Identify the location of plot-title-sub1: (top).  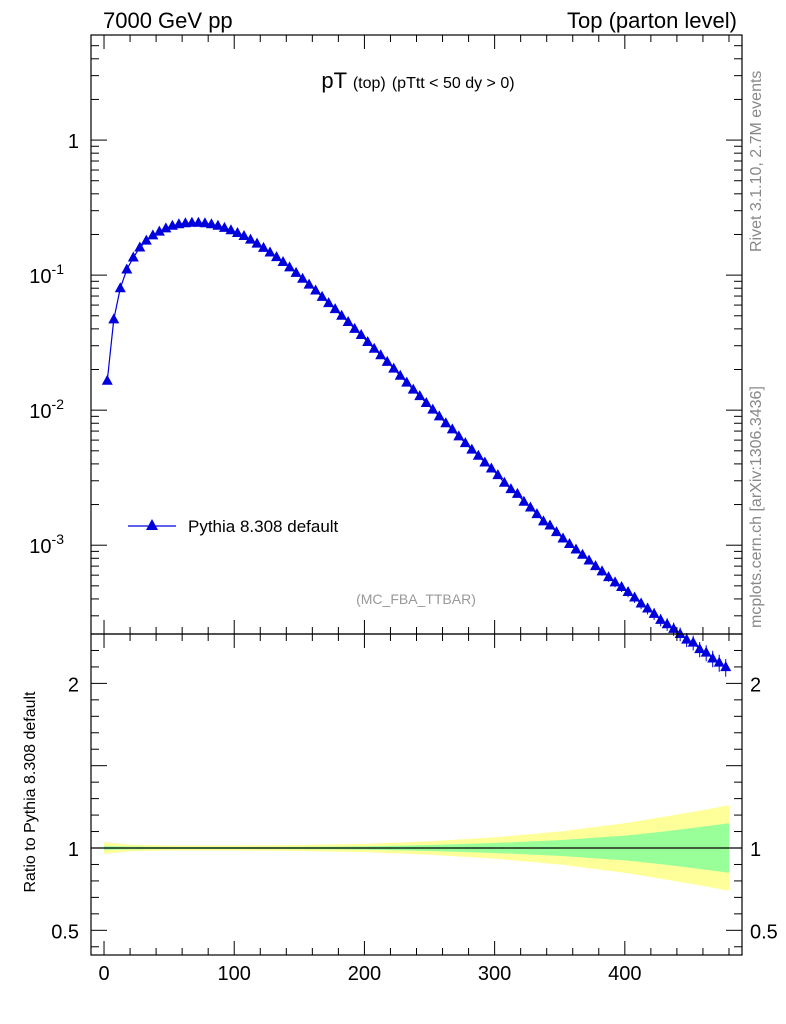
(369, 83).